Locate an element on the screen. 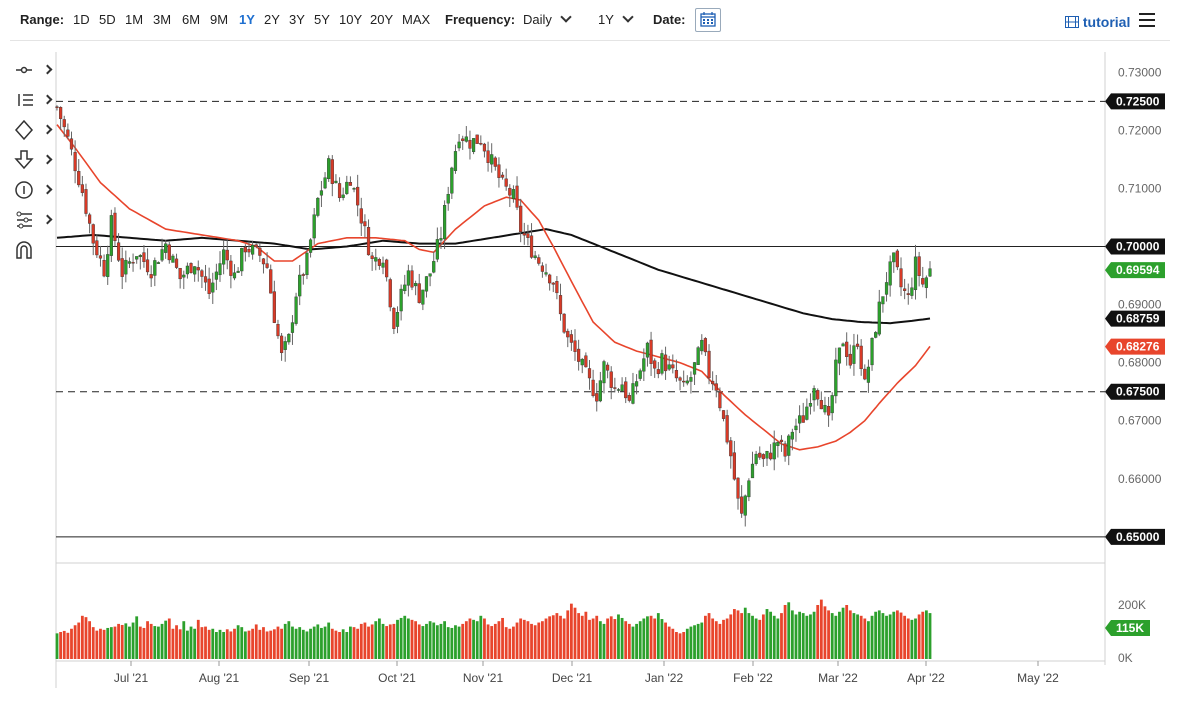 The width and height of the screenshot is (1179, 702). range-1y: 1Y is located at coordinates (247, 19).